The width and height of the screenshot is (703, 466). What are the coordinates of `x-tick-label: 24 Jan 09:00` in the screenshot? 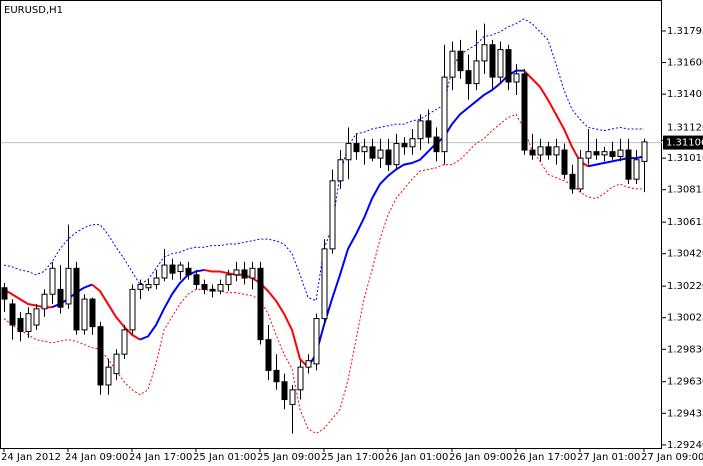 It's located at (96, 457).